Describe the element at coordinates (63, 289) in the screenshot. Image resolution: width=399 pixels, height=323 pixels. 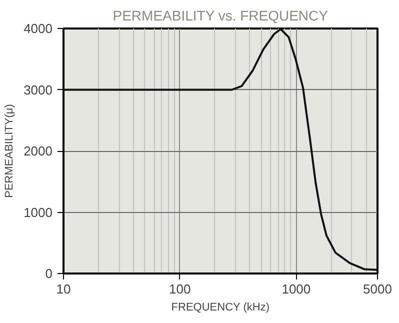
I see `x-tick-label: 10` at that location.